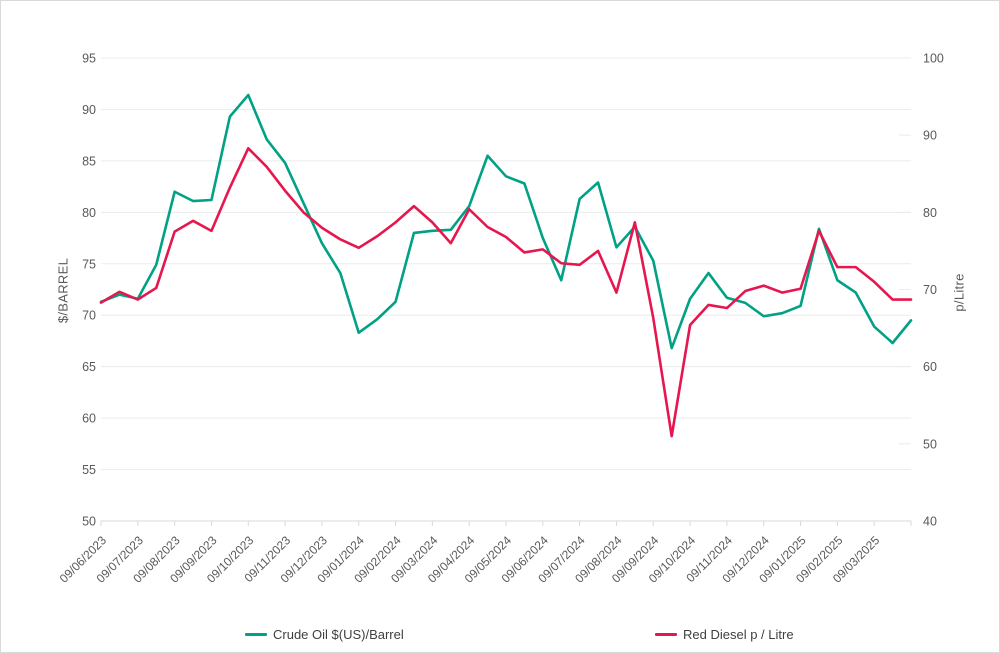 This screenshot has width=1000, height=653. I want to click on left-axis-tick-label: 65, so click(89, 367).